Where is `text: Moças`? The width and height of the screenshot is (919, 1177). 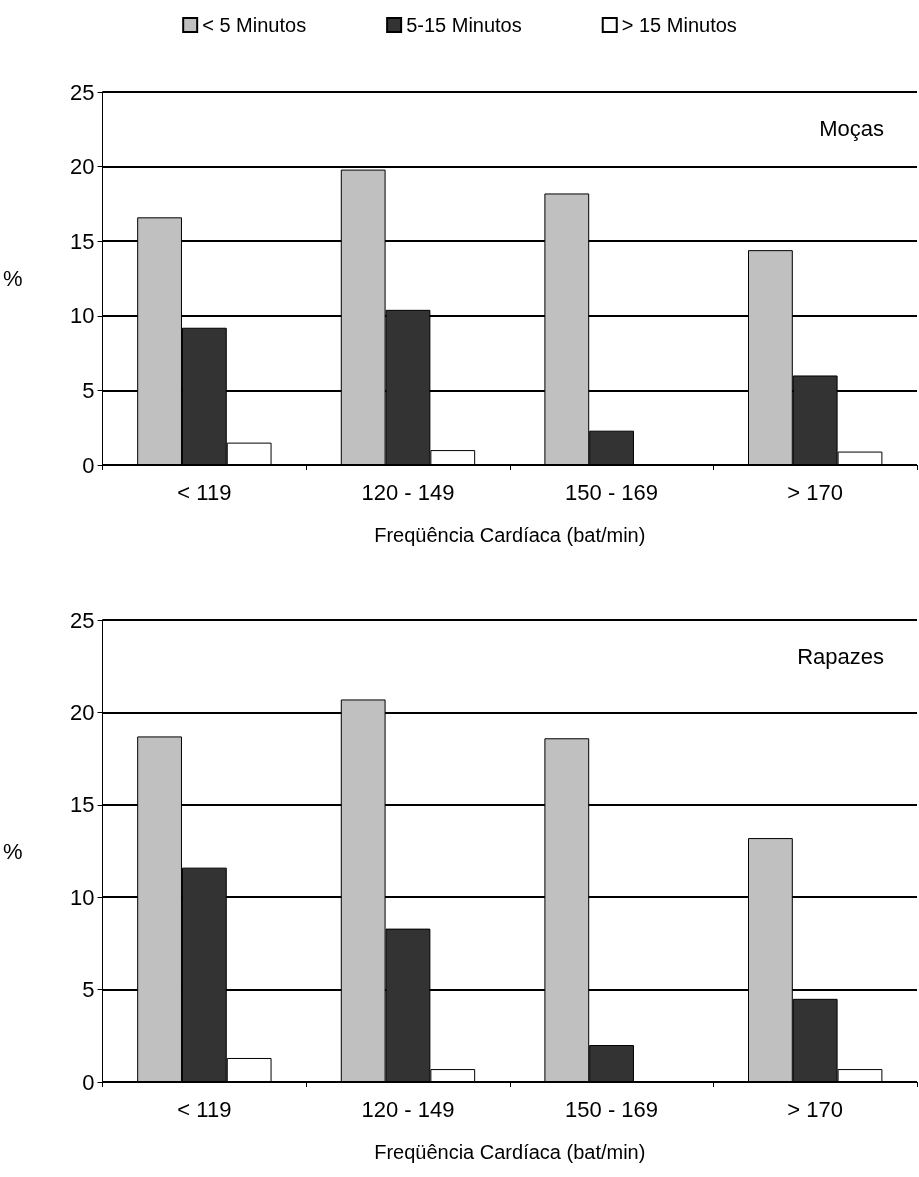 text: Moças is located at coordinates (851, 128).